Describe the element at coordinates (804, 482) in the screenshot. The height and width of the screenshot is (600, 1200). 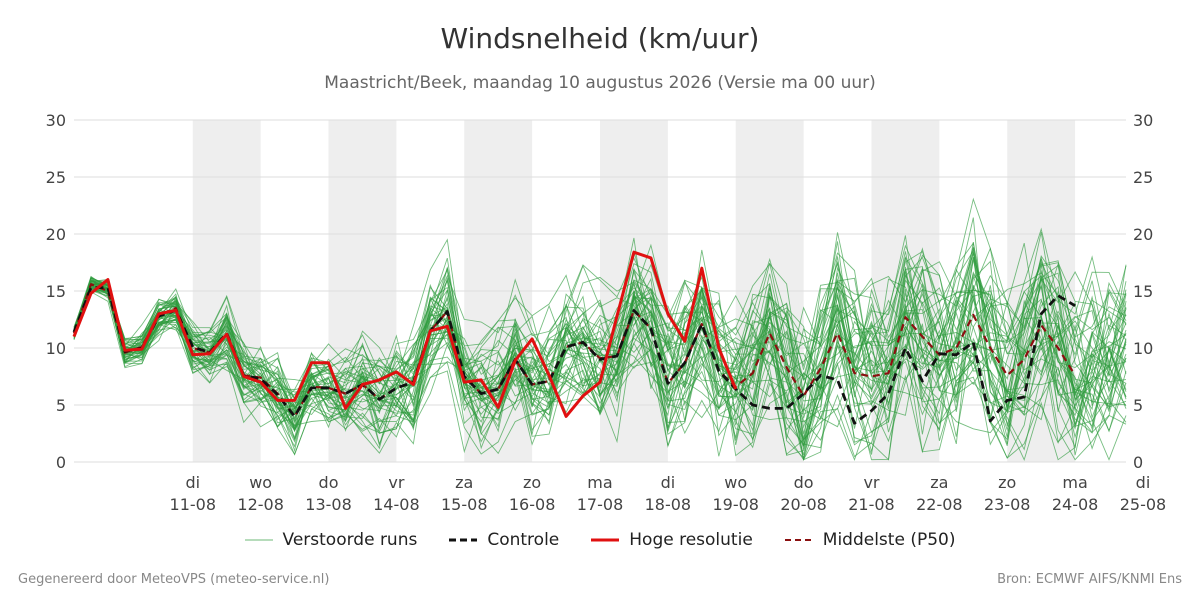
I see `x-tick-day-9: do` at that location.